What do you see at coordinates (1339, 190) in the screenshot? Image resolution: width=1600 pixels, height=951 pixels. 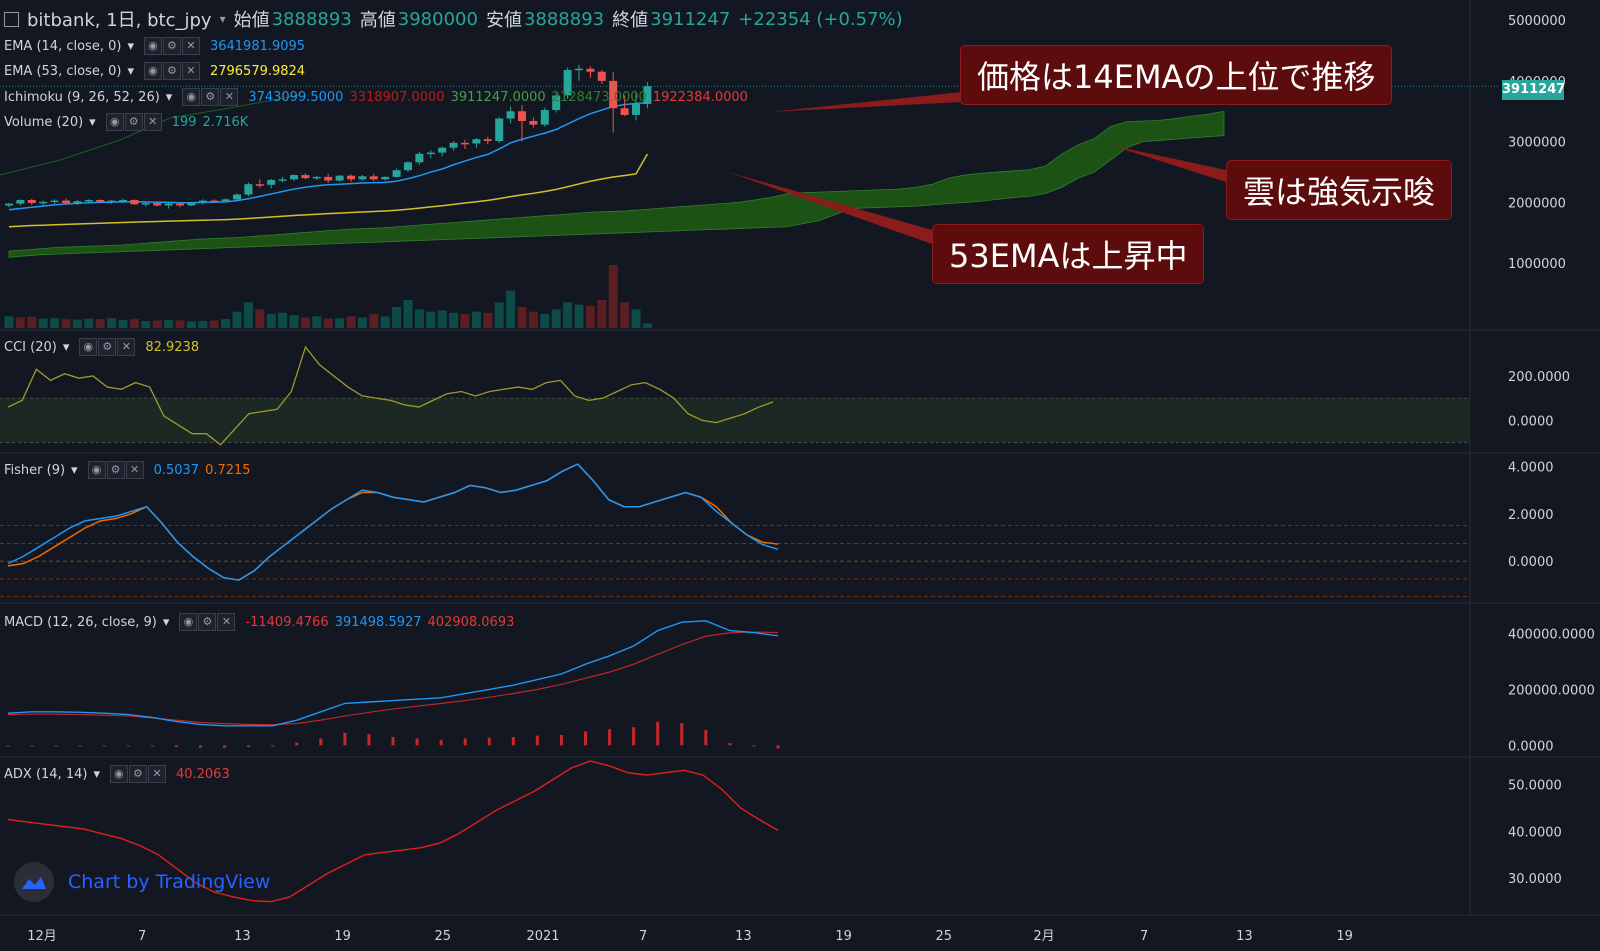 I see `annotation-cloud: 雲は強気示唆` at bounding box center [1339, 190].